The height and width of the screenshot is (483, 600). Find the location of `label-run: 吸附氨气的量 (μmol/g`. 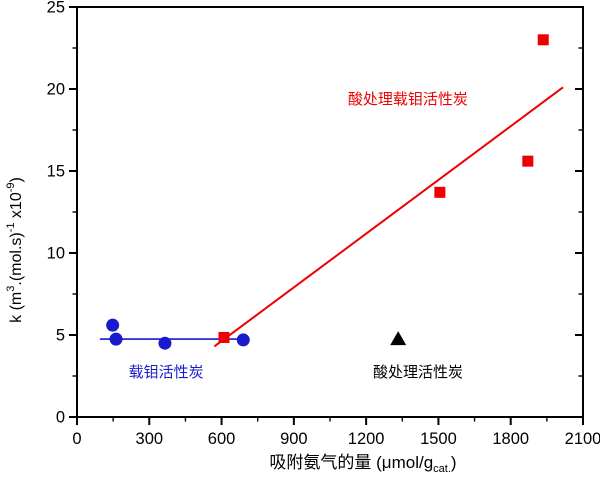

label-run: 吸附氨气的量 (μmol/g is located at coordinates (351, 462).